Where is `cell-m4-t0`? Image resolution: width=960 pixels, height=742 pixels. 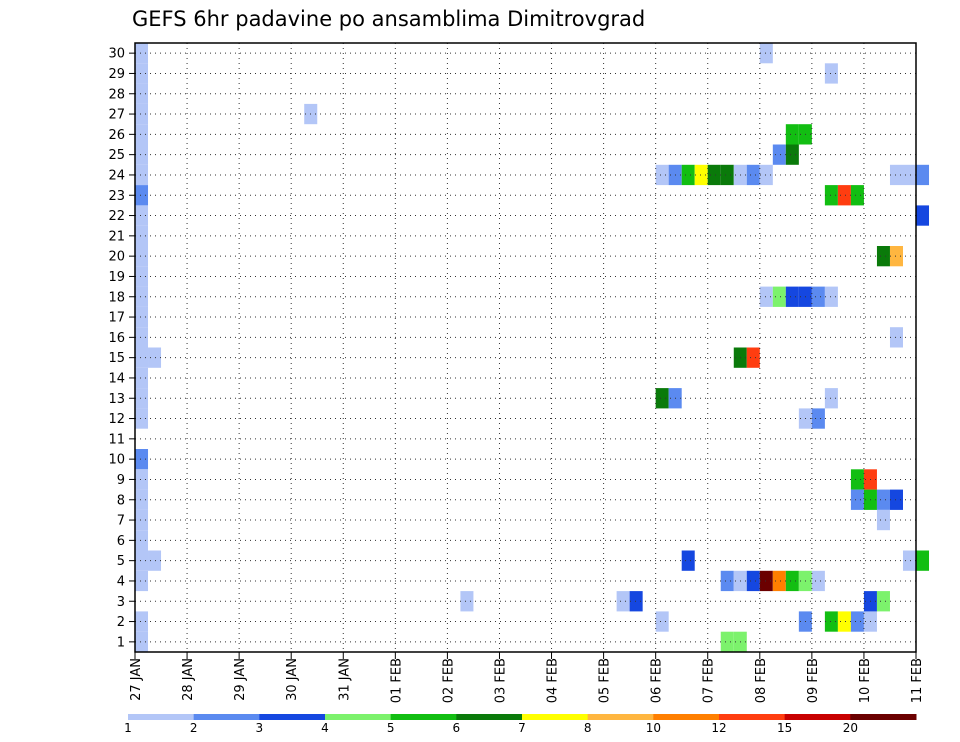
cell-m4-t0 is located at coordinates (142, 581).